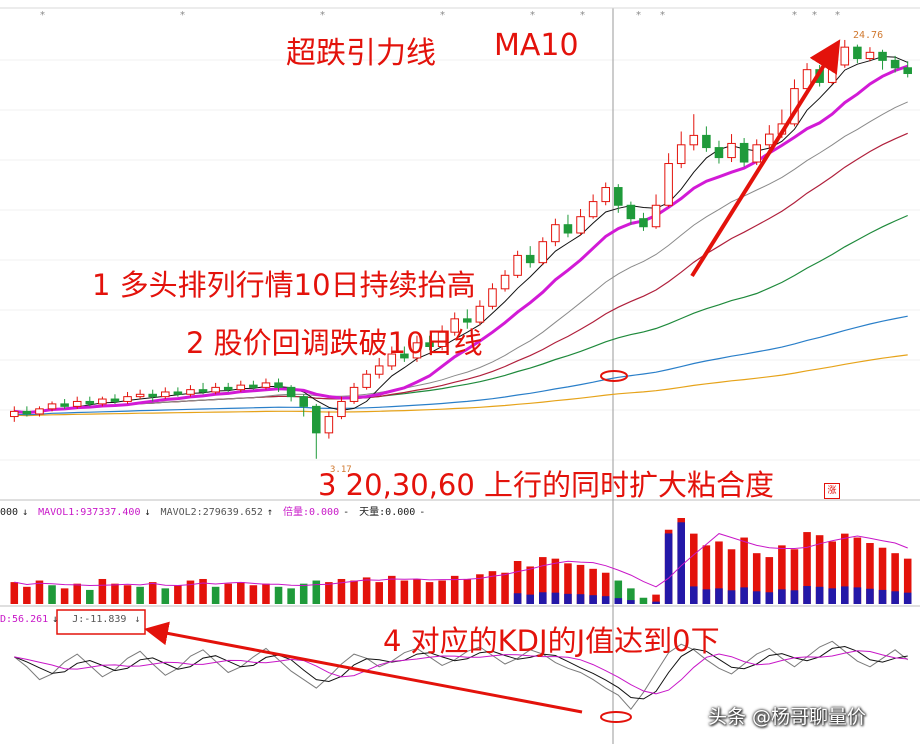  Describe the element at coordinates (832, 491) in the screenshot. I see `stamp: 涨` at that location.